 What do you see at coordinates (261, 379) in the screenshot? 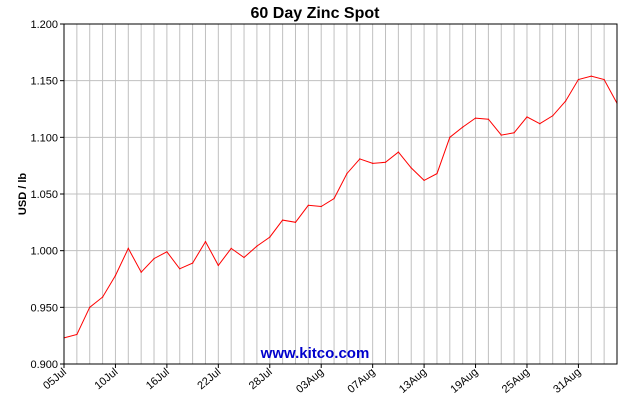
I see `x-tick-label: 28Jul` at bounding box center [261, 379].